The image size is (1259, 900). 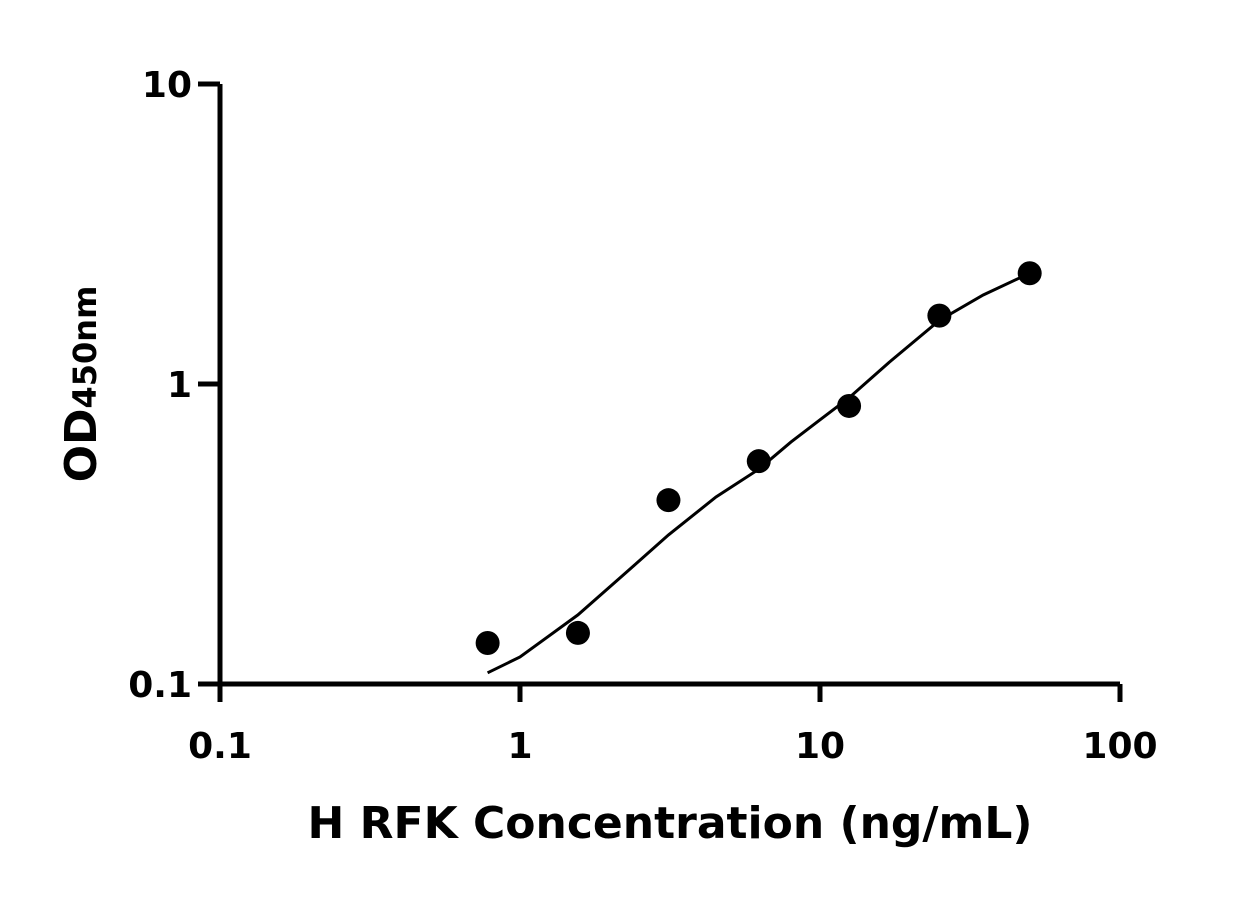 What do you see at coordinates (81, 445) in the screenshot?
I see `y-axis-label-main: OD` at bounding box center [81, 445].